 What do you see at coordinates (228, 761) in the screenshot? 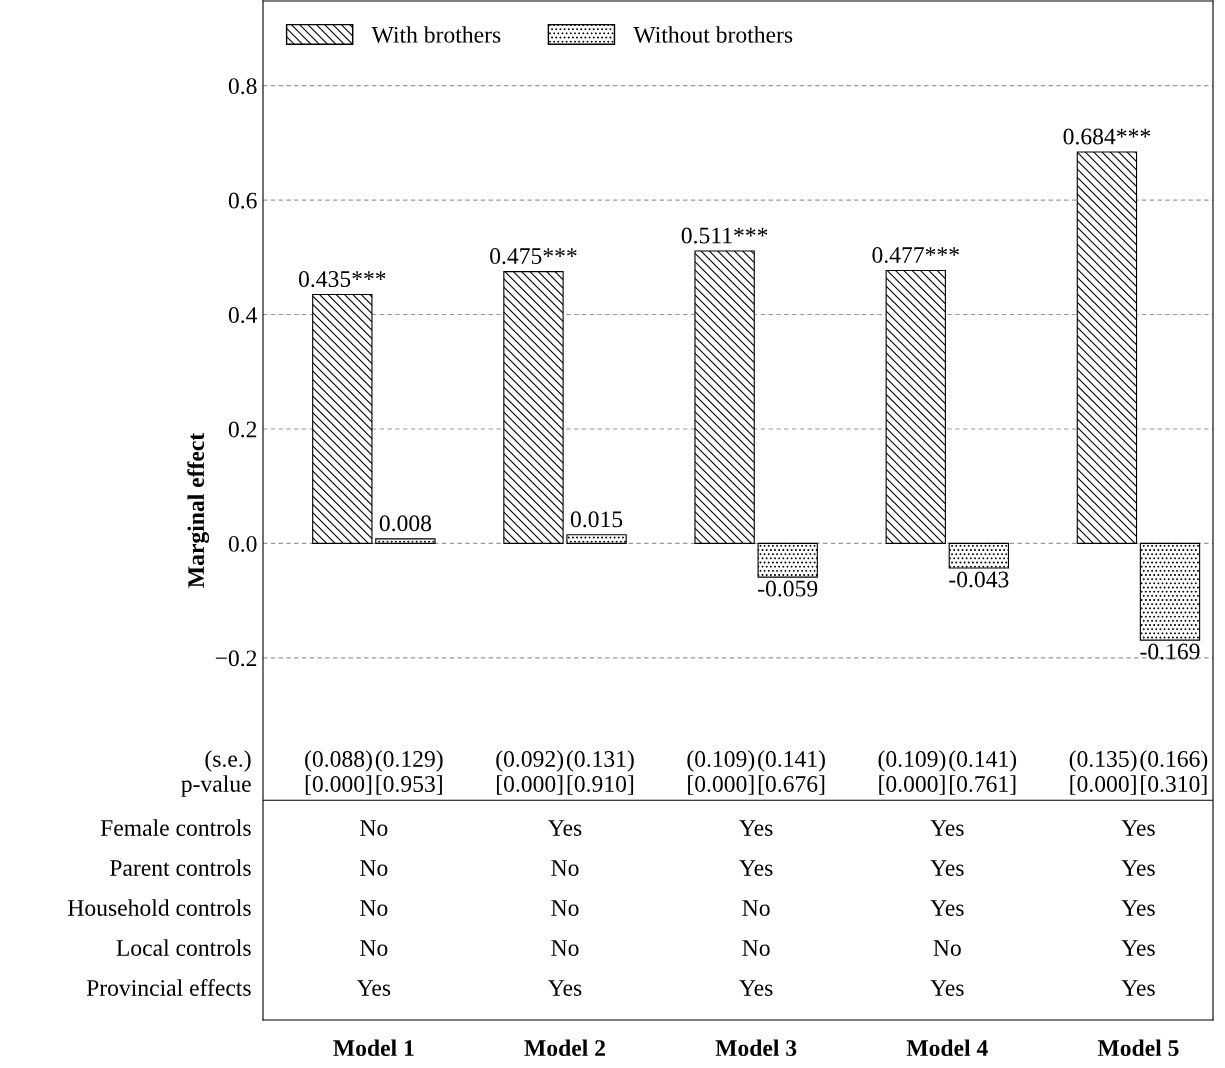
I see `text: (s.e.)` at bounding box center [228, 761].